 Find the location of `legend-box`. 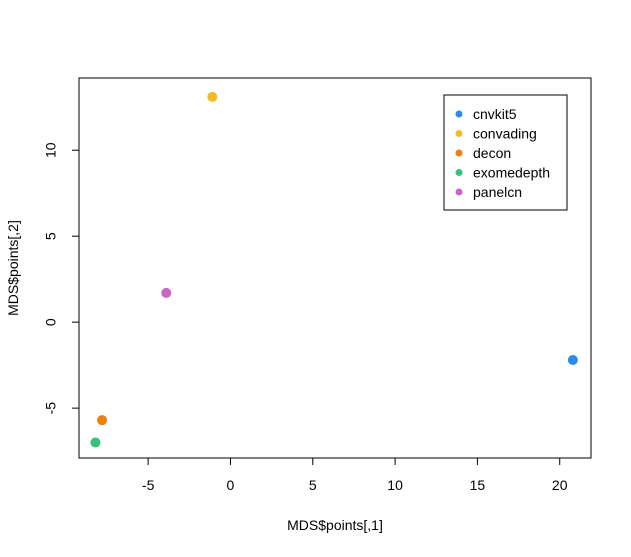

legend-box is located at coordinates (505, 152).